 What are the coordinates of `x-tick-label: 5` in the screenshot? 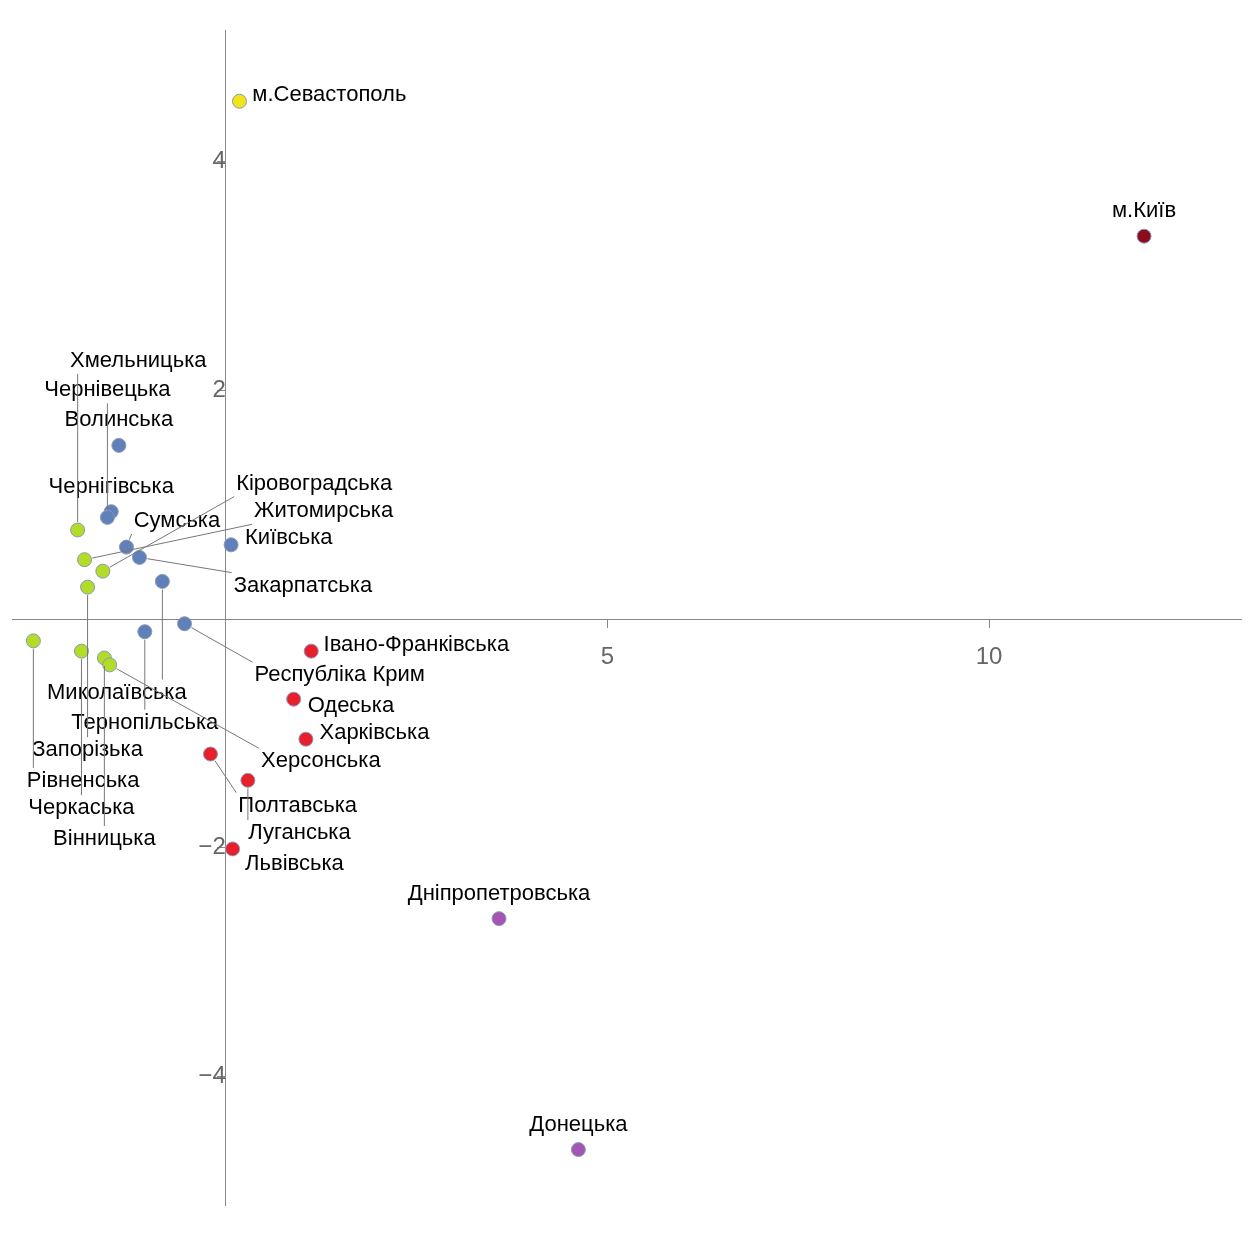 It's located at (607, 656).